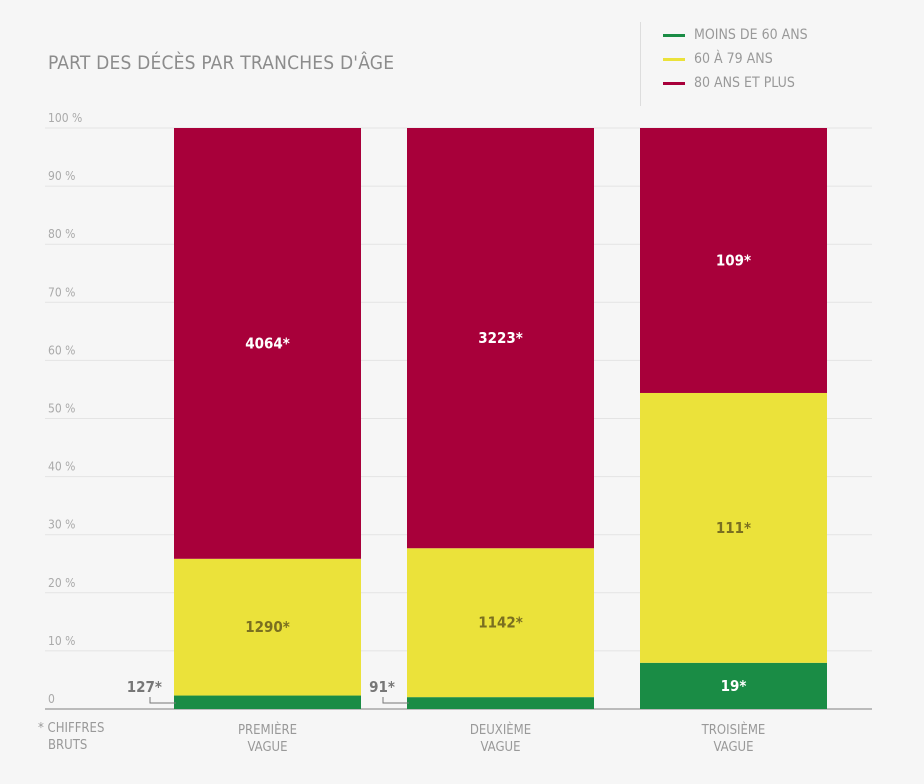  What do you see at coordinates (744, 83) in the screenshot?
I see `legend-label: 80 ANS ET PLUS` at bounding box center [744, 83].